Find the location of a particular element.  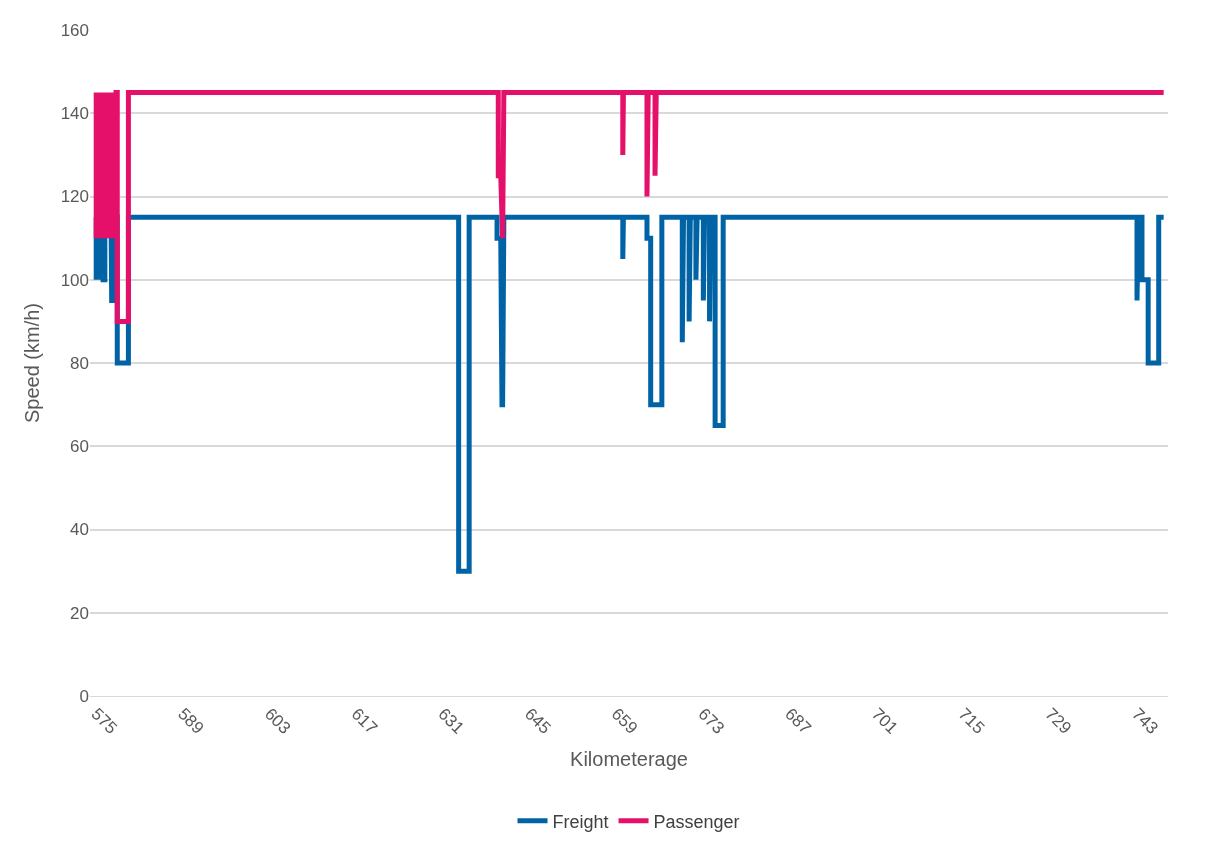

x-tick-label: 589 is located at coordinates (191, 721).